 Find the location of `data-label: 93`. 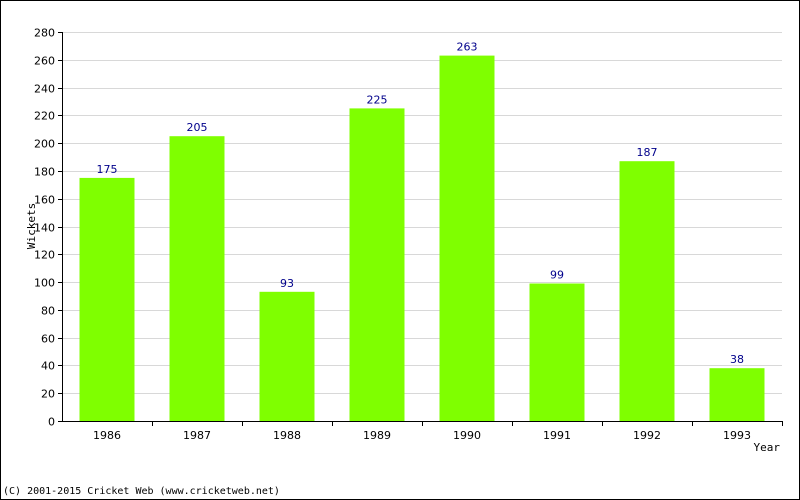

data-label: 93 is located at coordinates (287, 283).